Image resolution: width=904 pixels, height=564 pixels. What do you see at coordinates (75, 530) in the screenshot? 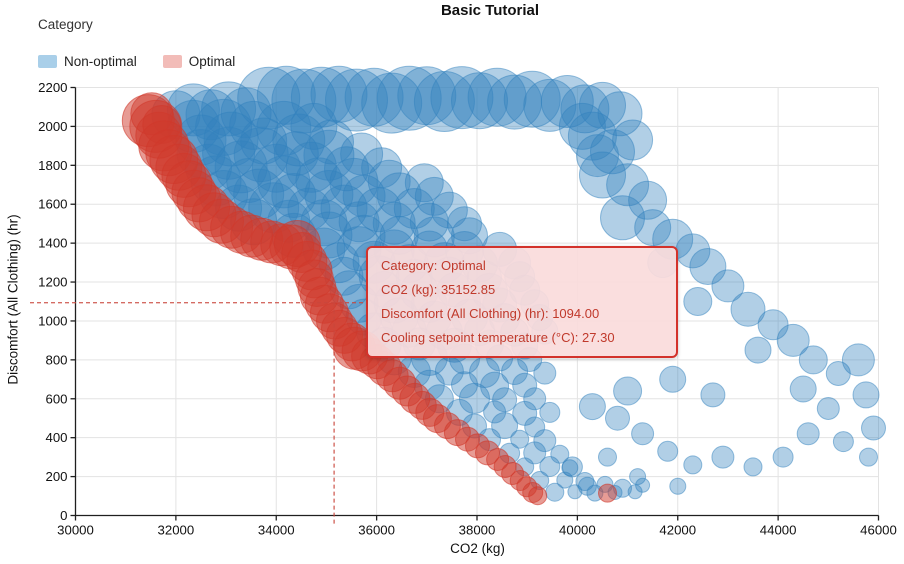
I see `x-tick-label: 30000` at bounding box center [75, 530].